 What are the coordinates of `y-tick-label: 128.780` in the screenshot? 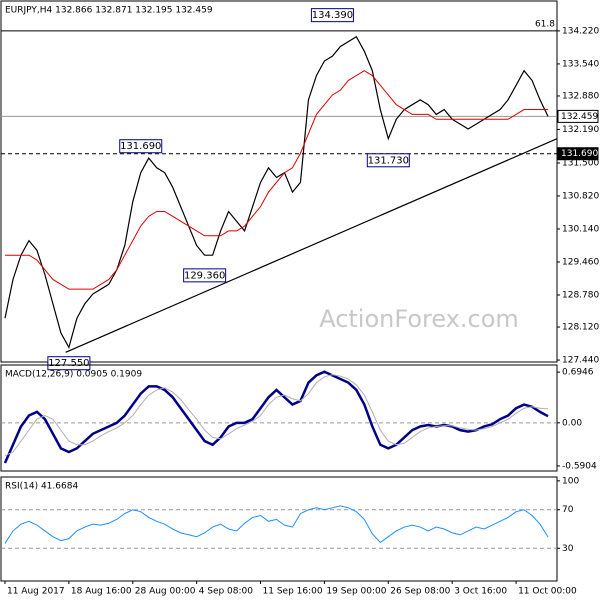 It's located at (580, 296).